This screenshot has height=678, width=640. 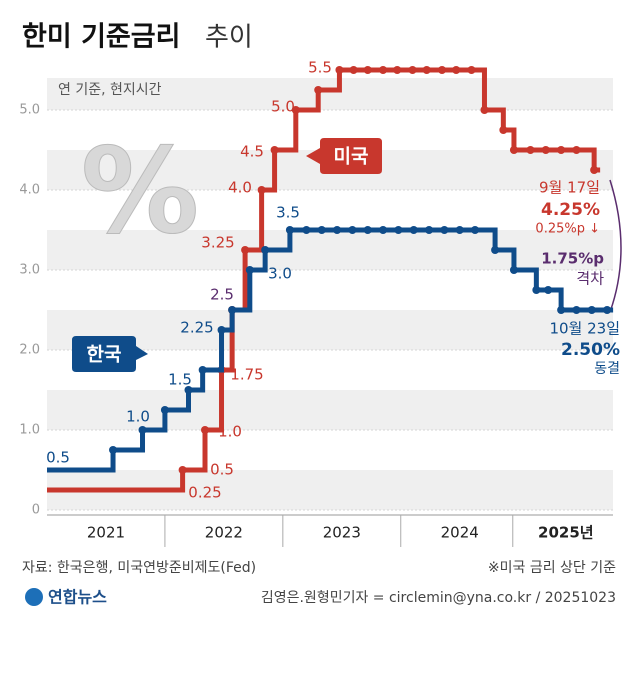 What do you see at coordinates (222, 295) in the screenshot?
I see `value-label: 2.5` at bounding box center [222, 295].